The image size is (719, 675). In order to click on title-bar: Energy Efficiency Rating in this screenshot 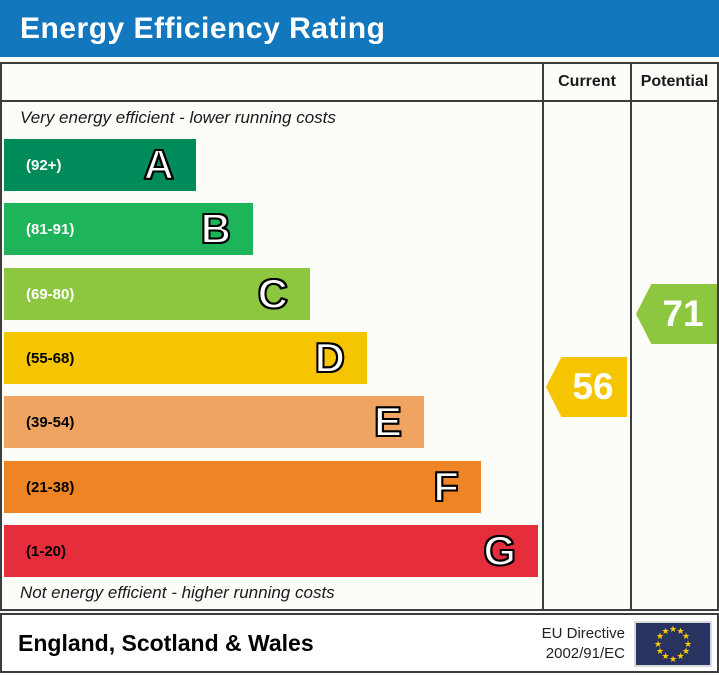, I will do `click(359, 28)`.